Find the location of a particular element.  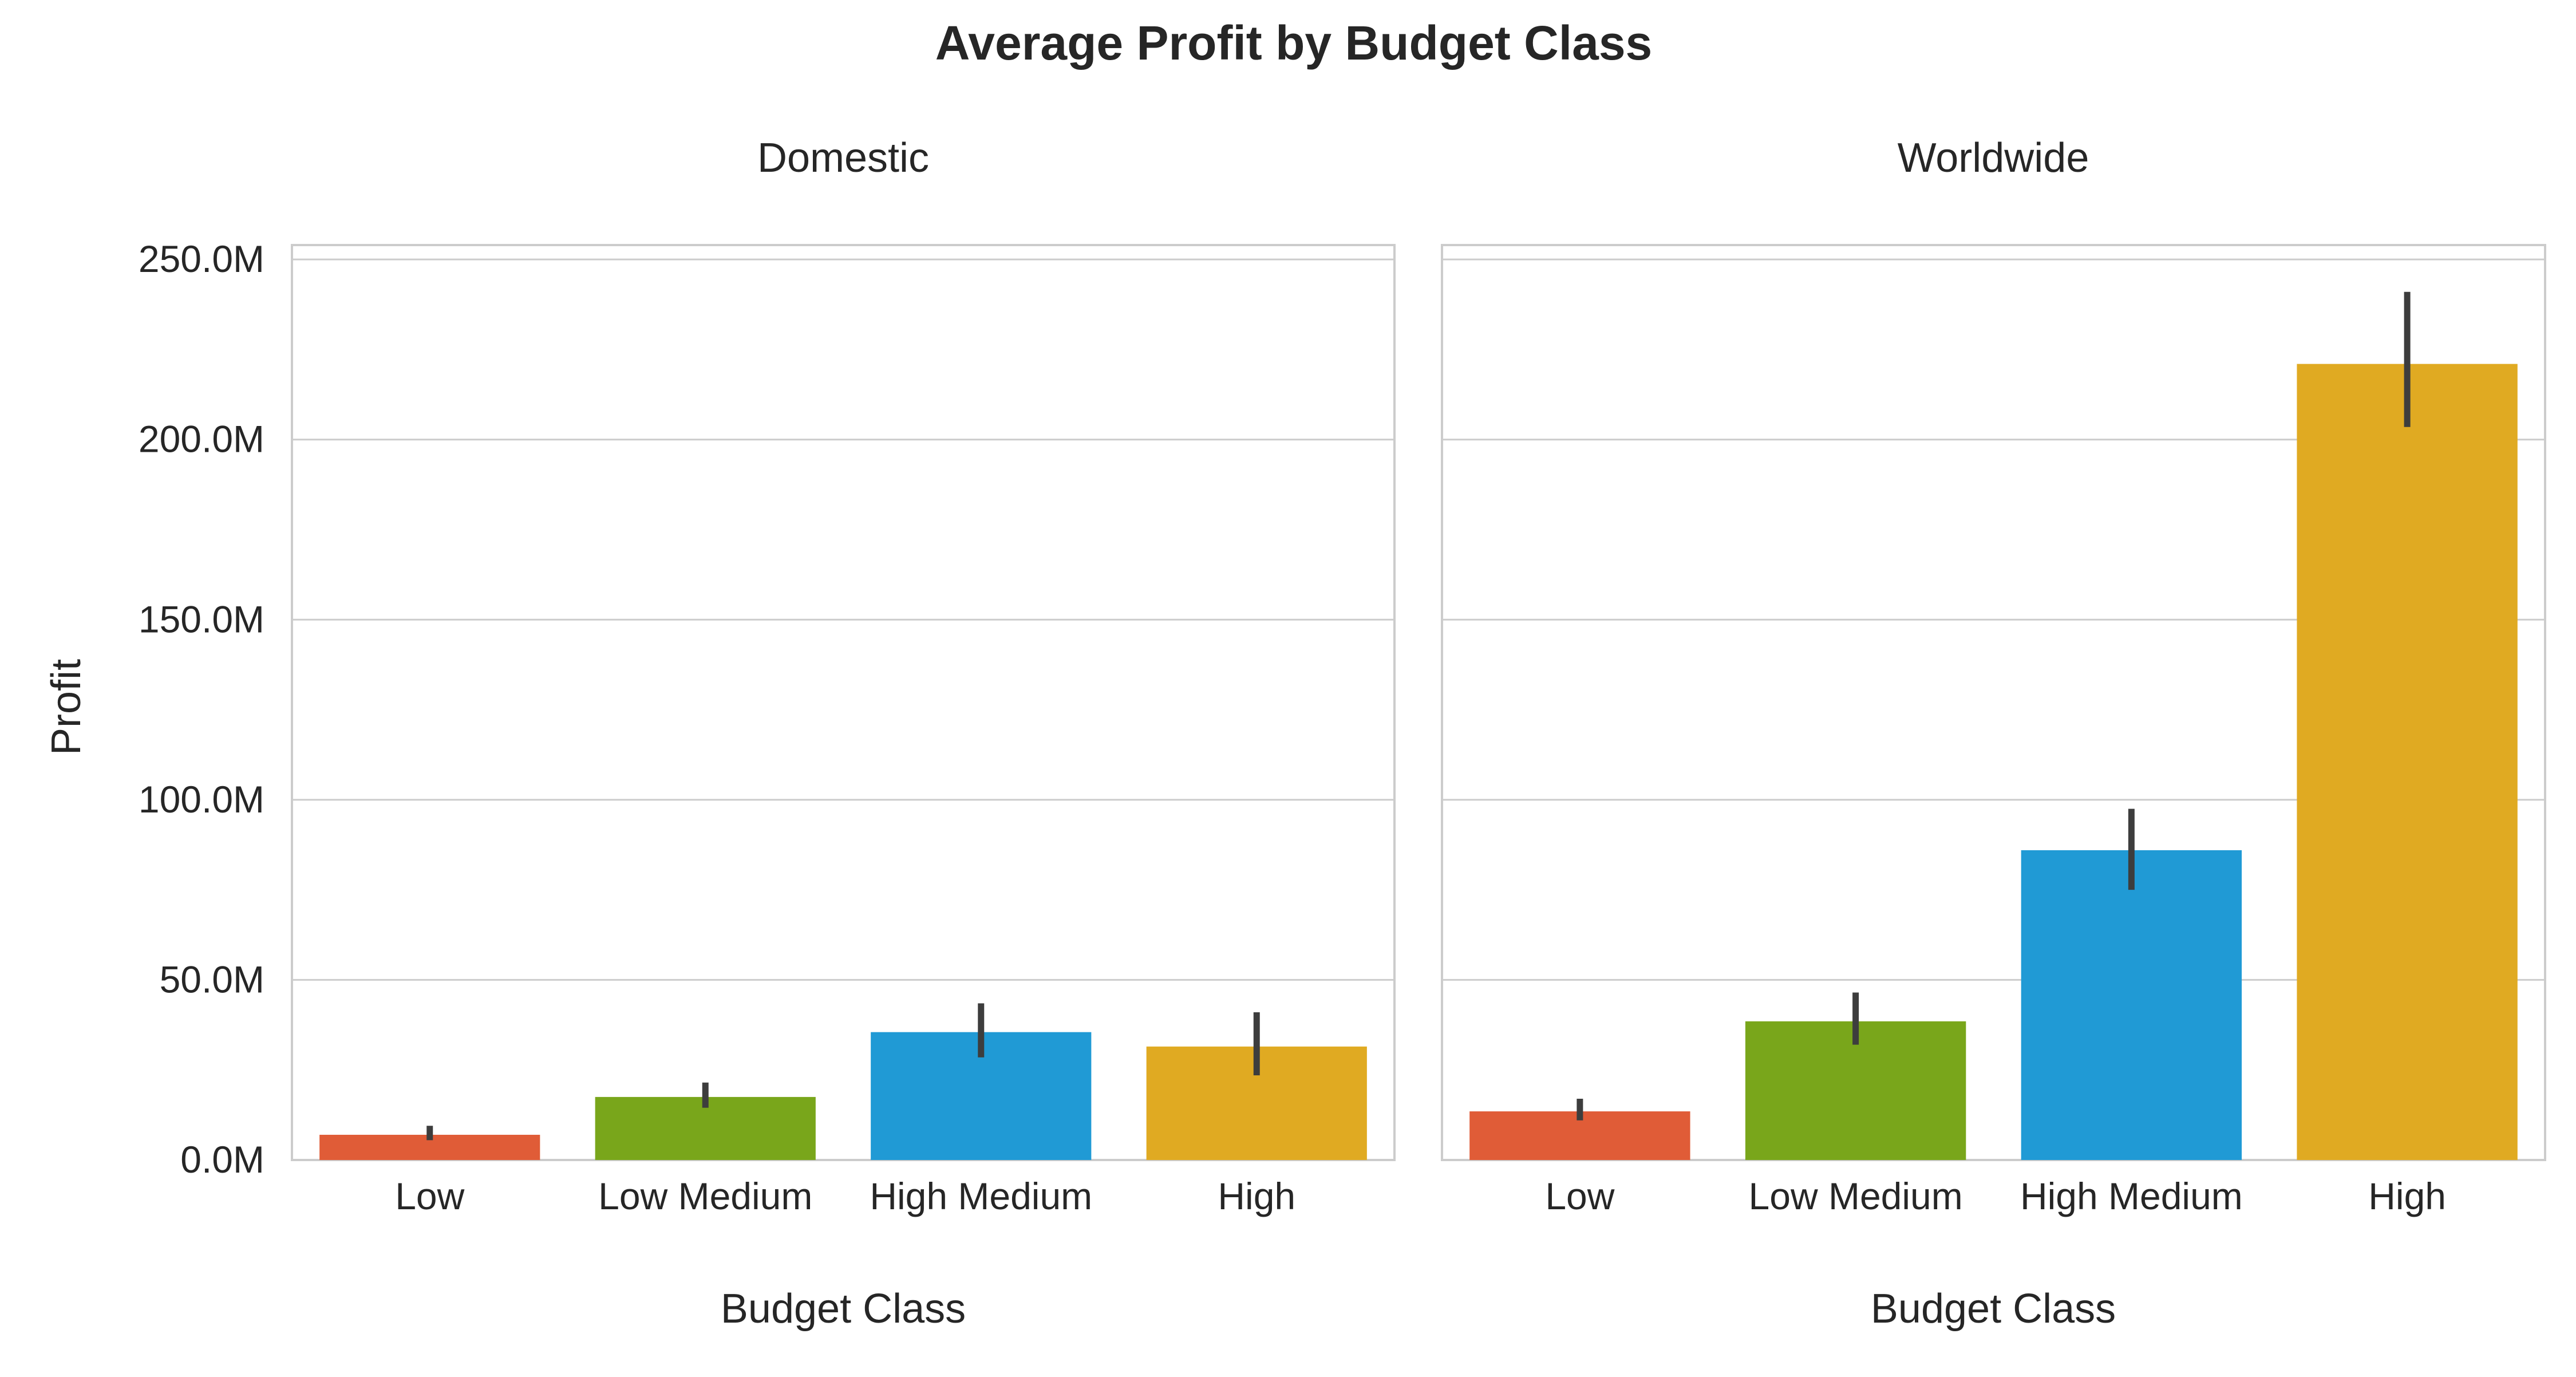

panel-title-domestic: Domestic is located at coordinates (843, 158).